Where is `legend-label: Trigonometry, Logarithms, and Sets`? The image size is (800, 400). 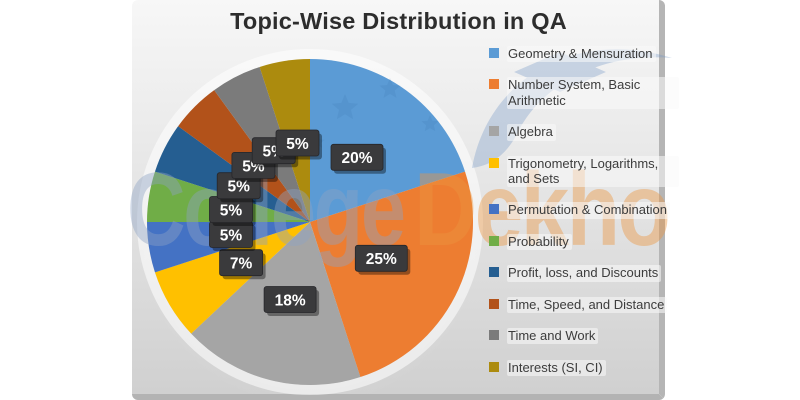 legend-label: Trigonometry, Logarithms, and Sets is located at coordinates (593, 171).